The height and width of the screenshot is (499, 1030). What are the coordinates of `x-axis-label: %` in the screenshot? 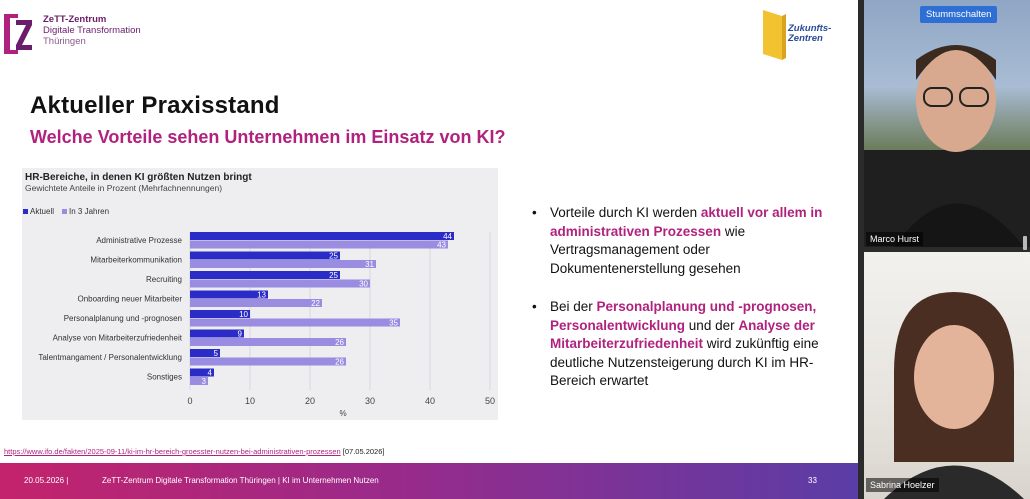 It's located at (342, 413).